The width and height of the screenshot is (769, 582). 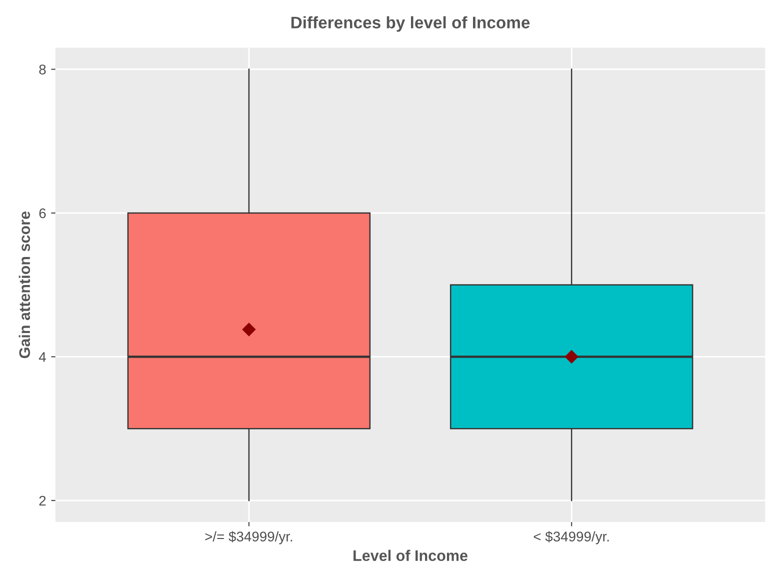 I want to click on y-axis-title: Gain attention score, so click(x=24, y=285).